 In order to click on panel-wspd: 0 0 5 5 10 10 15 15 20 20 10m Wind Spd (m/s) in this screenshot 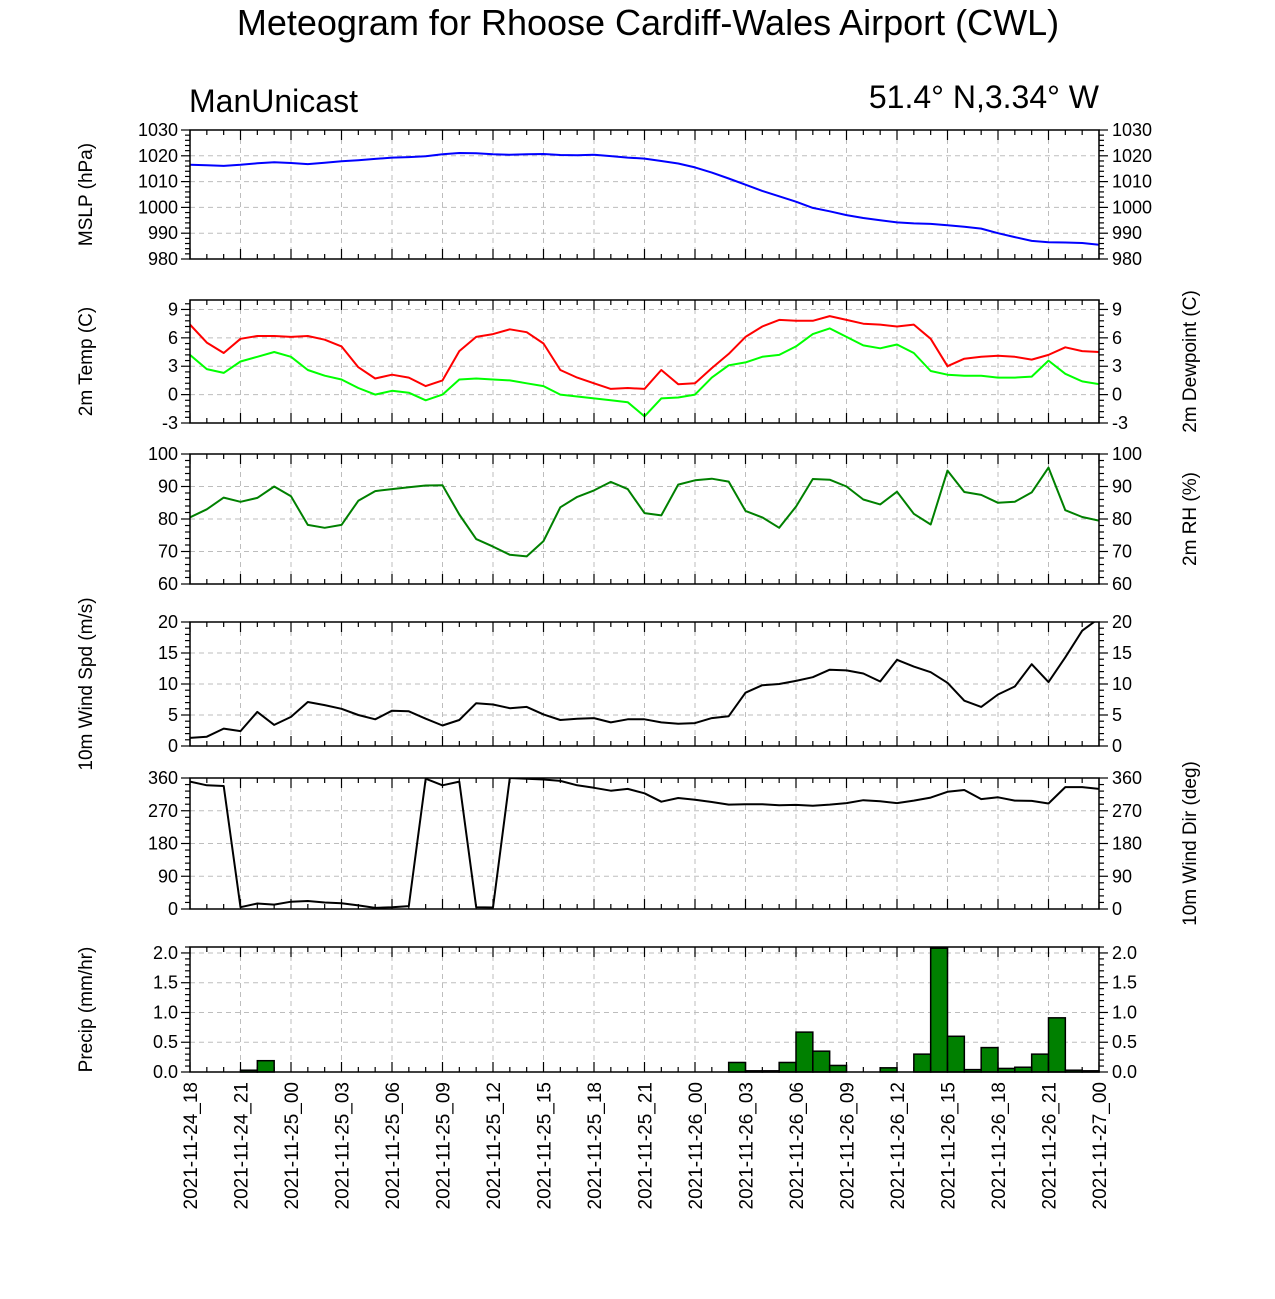, I will do `click(604, 683)`.